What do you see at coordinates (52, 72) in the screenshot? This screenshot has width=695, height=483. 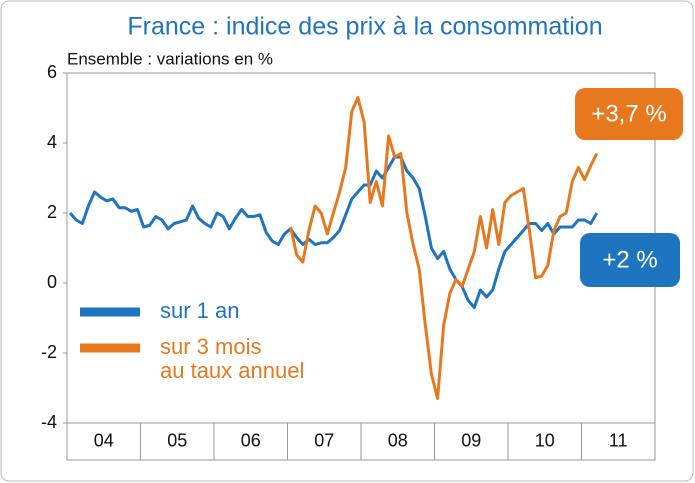 I see `y-tick-label: 6` at bounding box center [52, 72].